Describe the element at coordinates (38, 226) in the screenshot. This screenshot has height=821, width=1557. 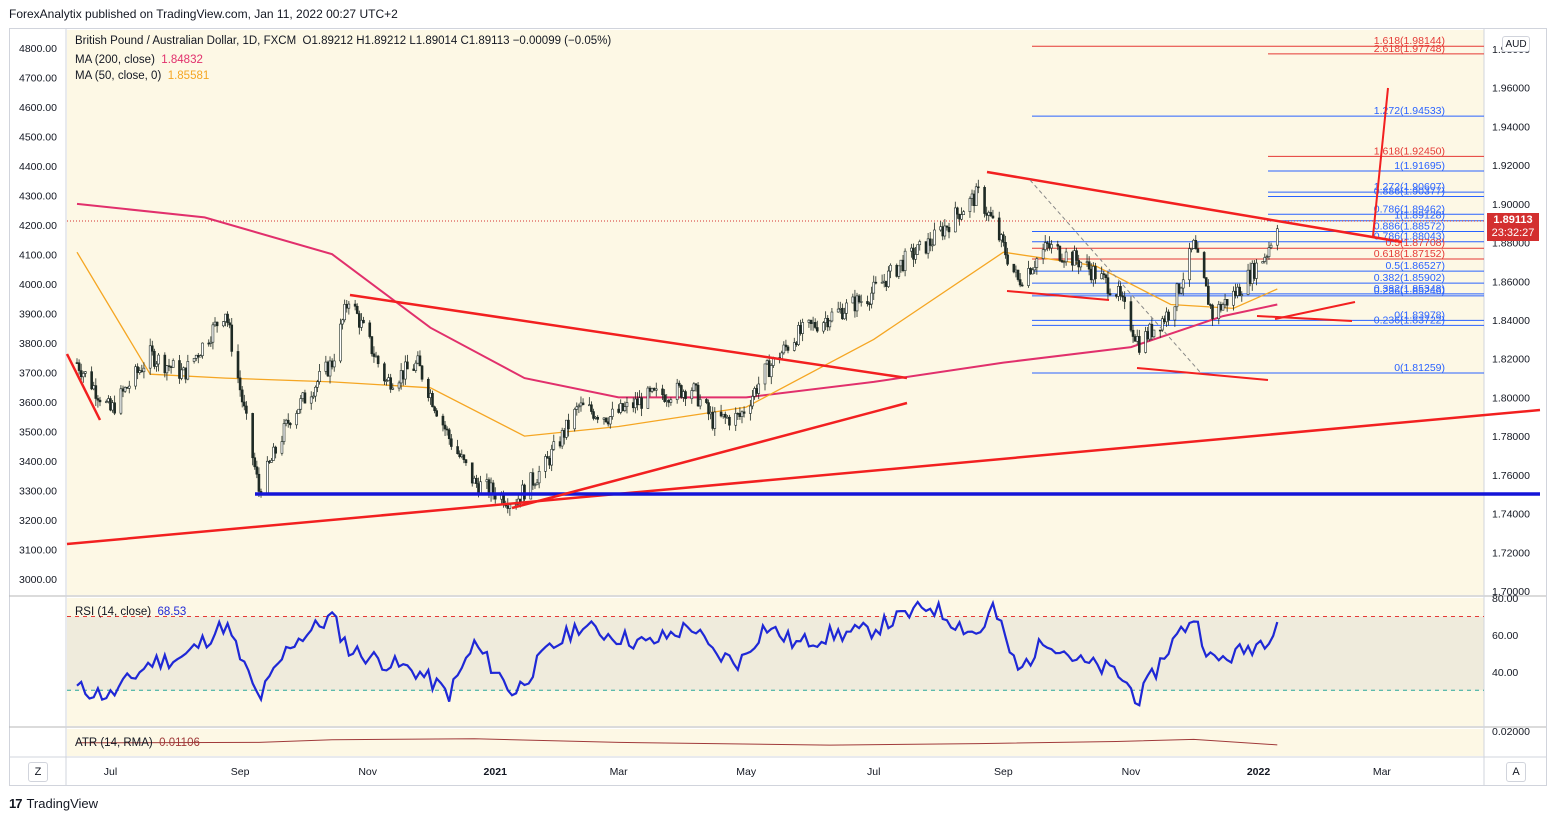
I see `left-axis-tick: 4200.00` at that location.